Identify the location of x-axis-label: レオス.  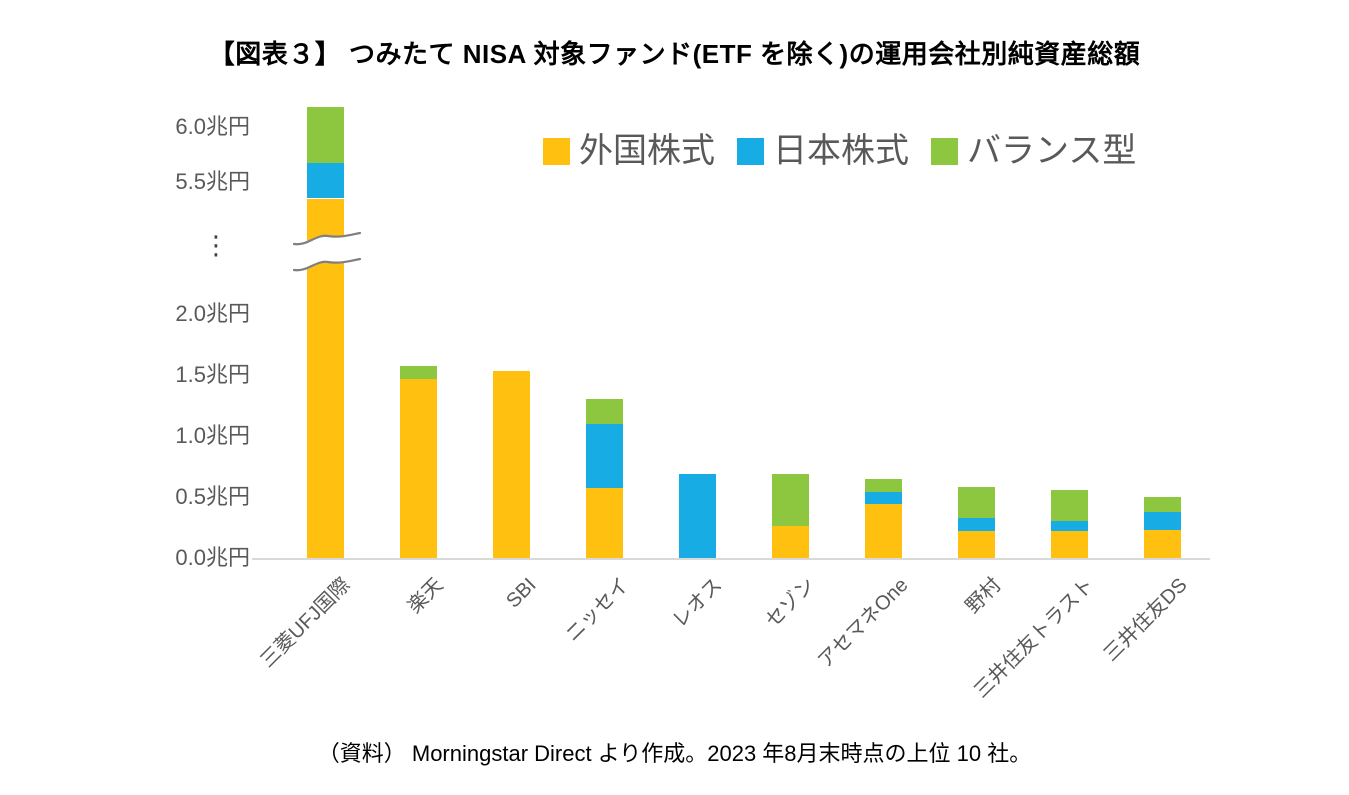
(697, 603).